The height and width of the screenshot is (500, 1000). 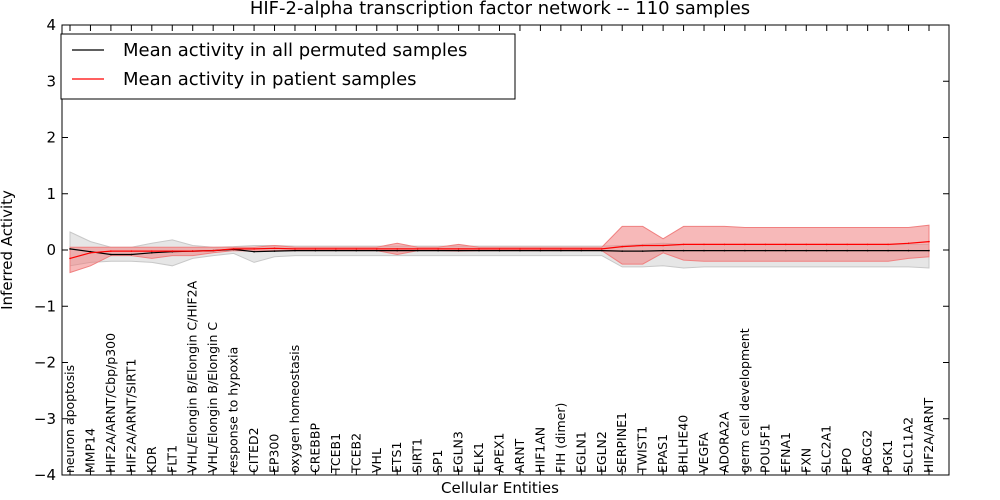 What do you see at coordinates (539, 450) in the screenshot?
I see `x-tick-label: HIF1AN` at bounding box center [539, 450].